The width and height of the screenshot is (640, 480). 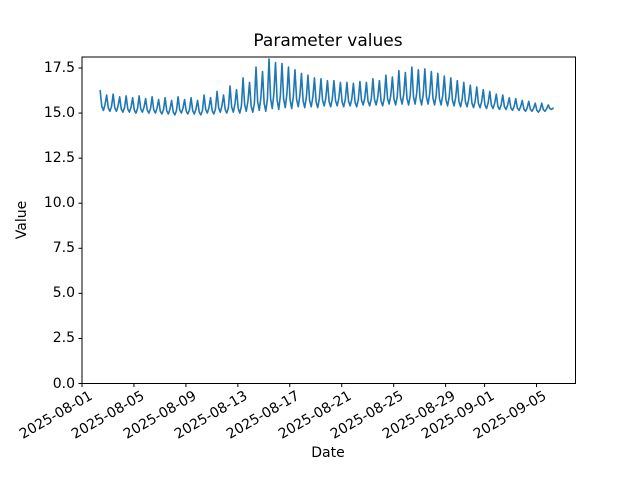 What do you see at coordinates (59, 67) in the screenshot?
I see `y-tick-label: 17.5` at bounding box center [59, 67].